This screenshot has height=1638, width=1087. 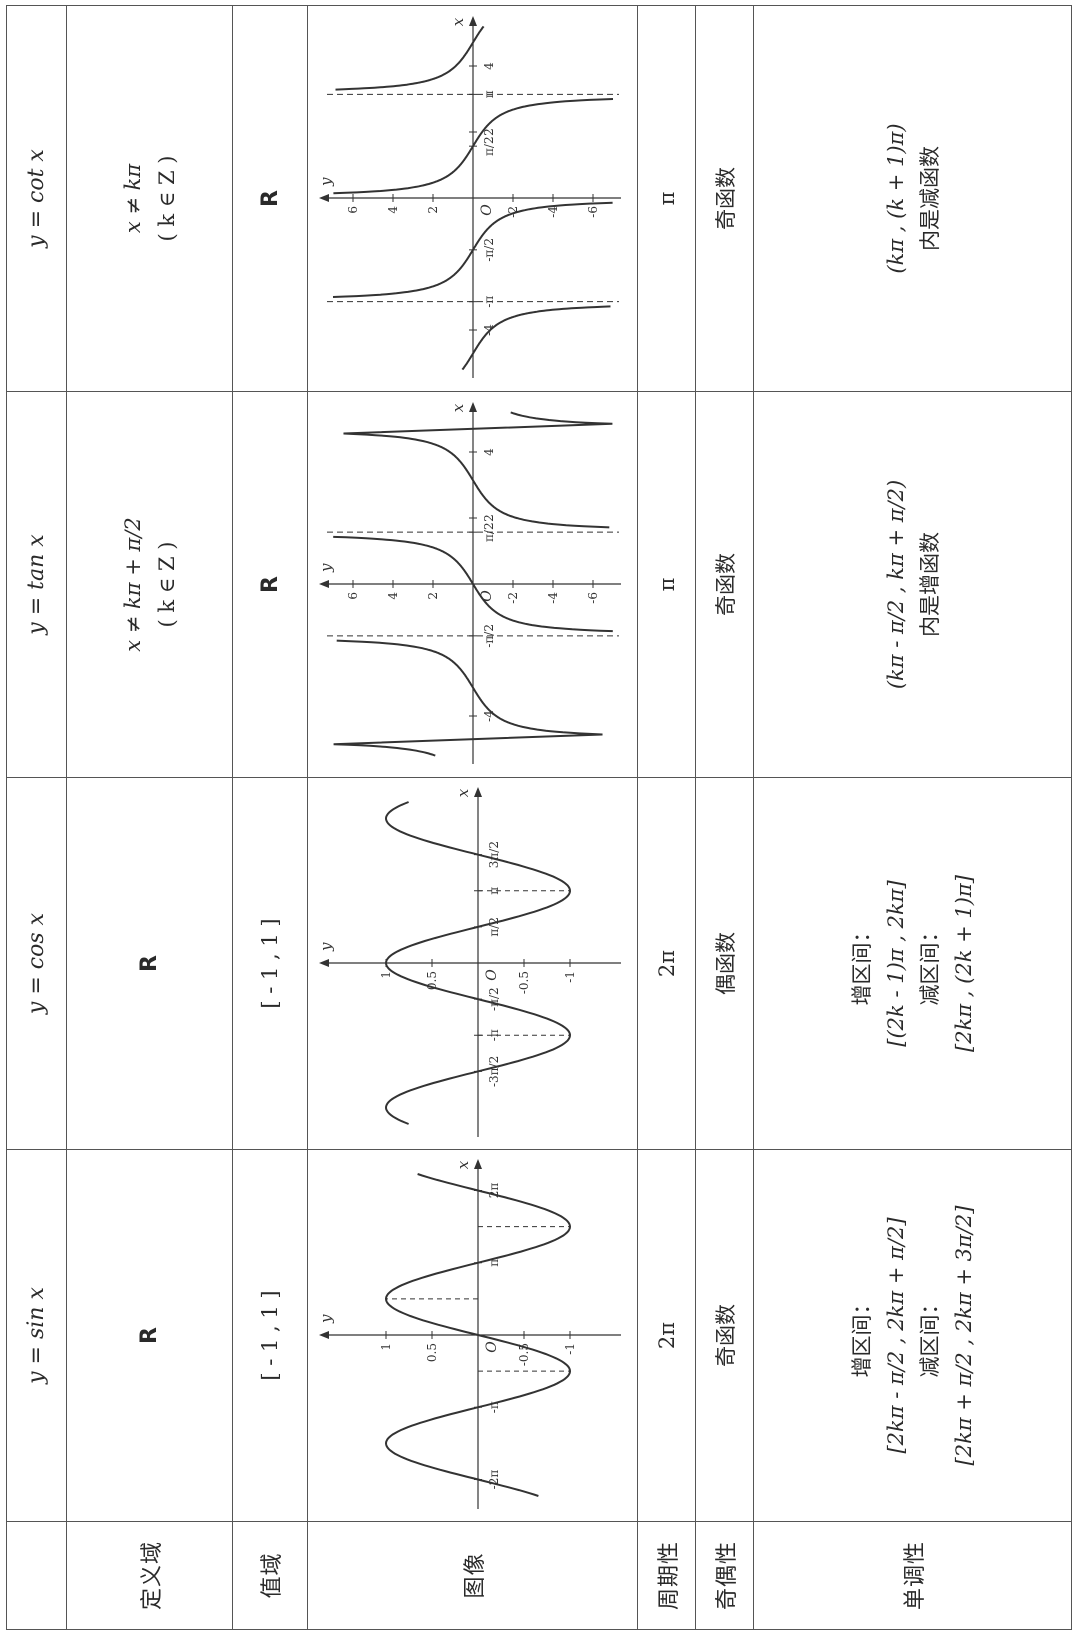 What do you see at coordinates (270, 198) in the screenshot?
I see `range-cot: R` at bounding box center [270, 198].